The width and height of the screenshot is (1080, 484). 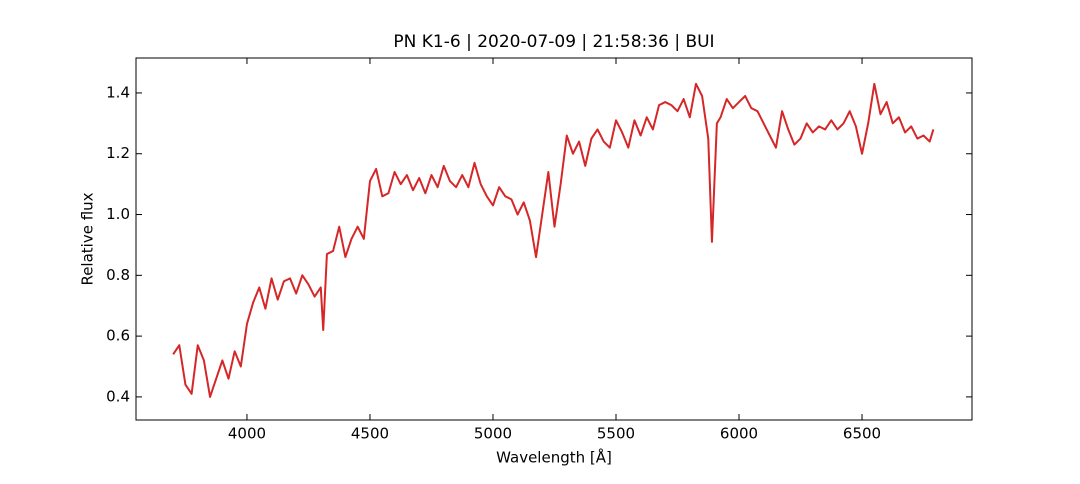 I want to click on chart-title: PN K1-6 | 2020-07-09 | 21:58:36 | BUI, so click(x=553, y=42).